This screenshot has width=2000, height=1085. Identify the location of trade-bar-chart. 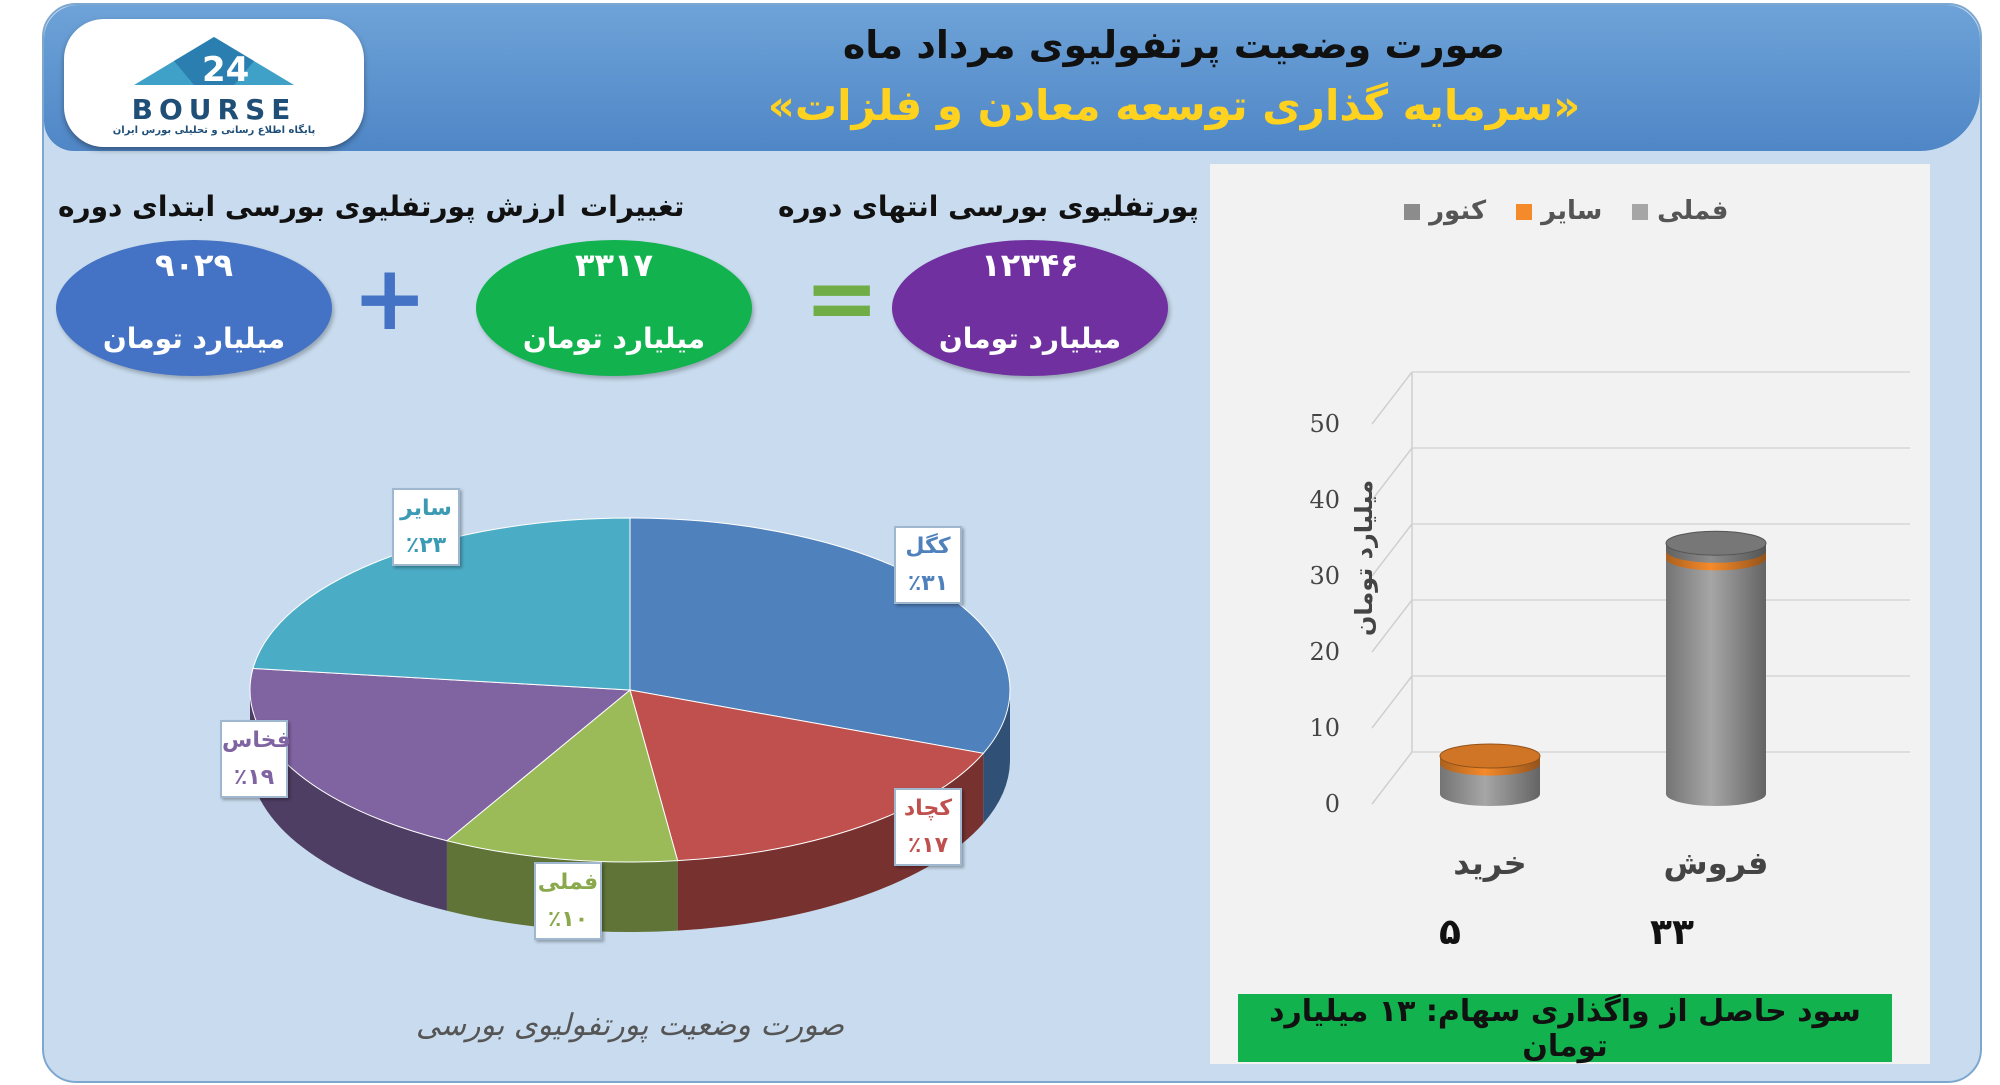
(1640, 588).